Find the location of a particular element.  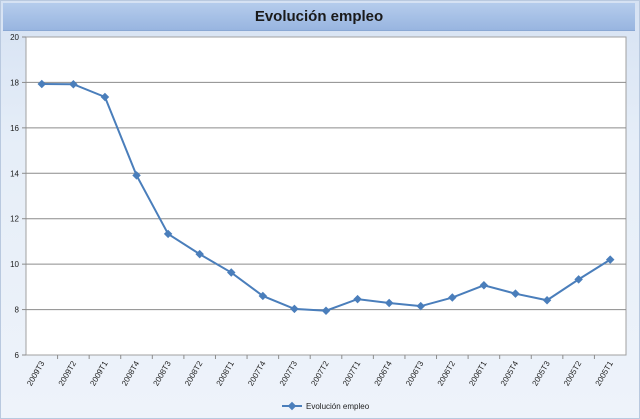

y-tick-label: 6 is located at coordinates (17, 355).